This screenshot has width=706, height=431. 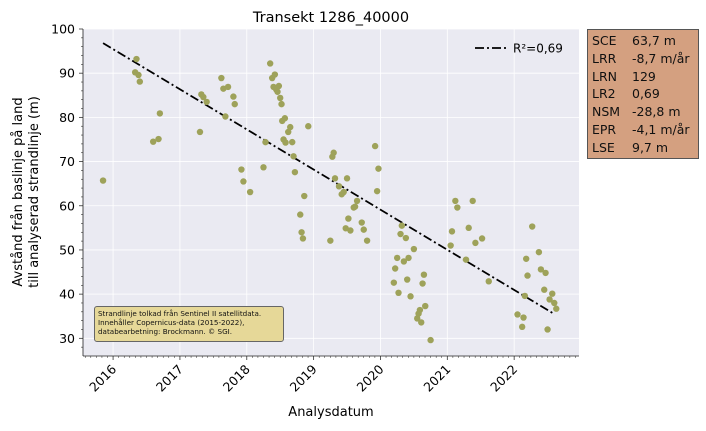 I want to click on stat-value: 129, so click(x=644, y=76).